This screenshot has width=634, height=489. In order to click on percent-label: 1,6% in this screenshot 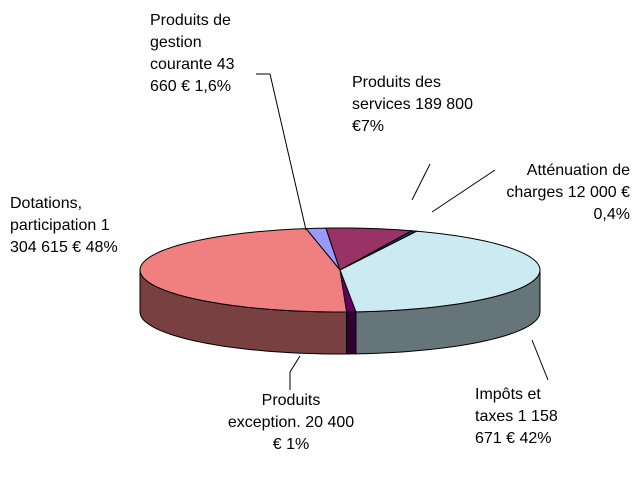, I will do `click(212, 86)`.